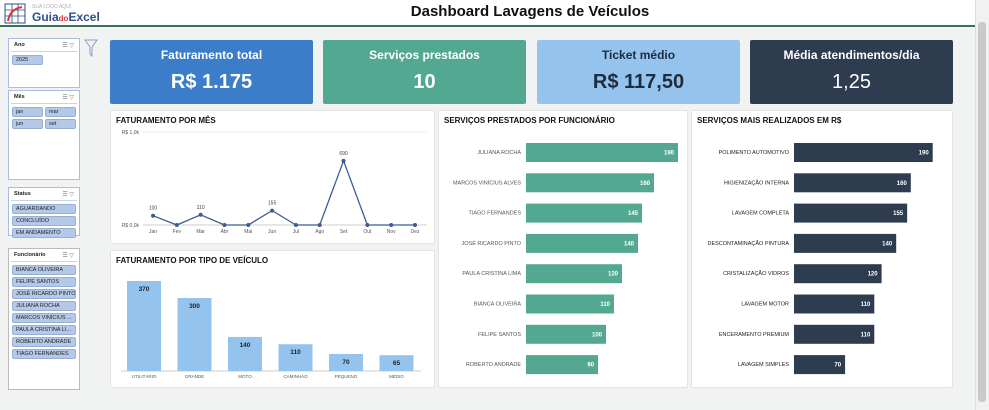 The height and width of the screenshot is (410, 989). What do you see at coordinates (22, 194) in the screenshot?
I see `slicer-title: Status` at bounding box center [22, 194].